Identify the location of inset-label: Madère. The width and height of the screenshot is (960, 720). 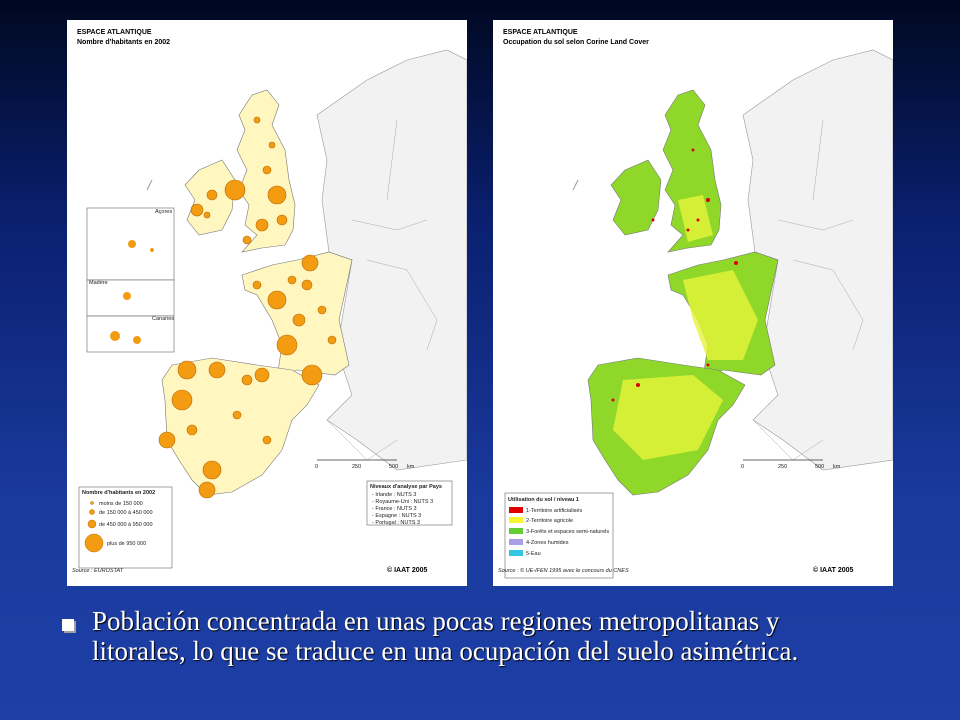
(98, 283).